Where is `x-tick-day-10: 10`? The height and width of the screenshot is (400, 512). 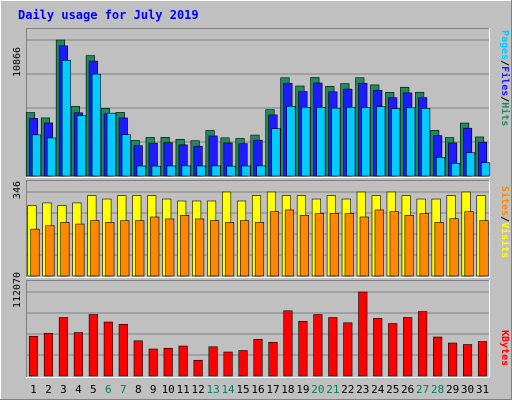
x-tick-day-10: 10 is located at coordinates (168, 389).